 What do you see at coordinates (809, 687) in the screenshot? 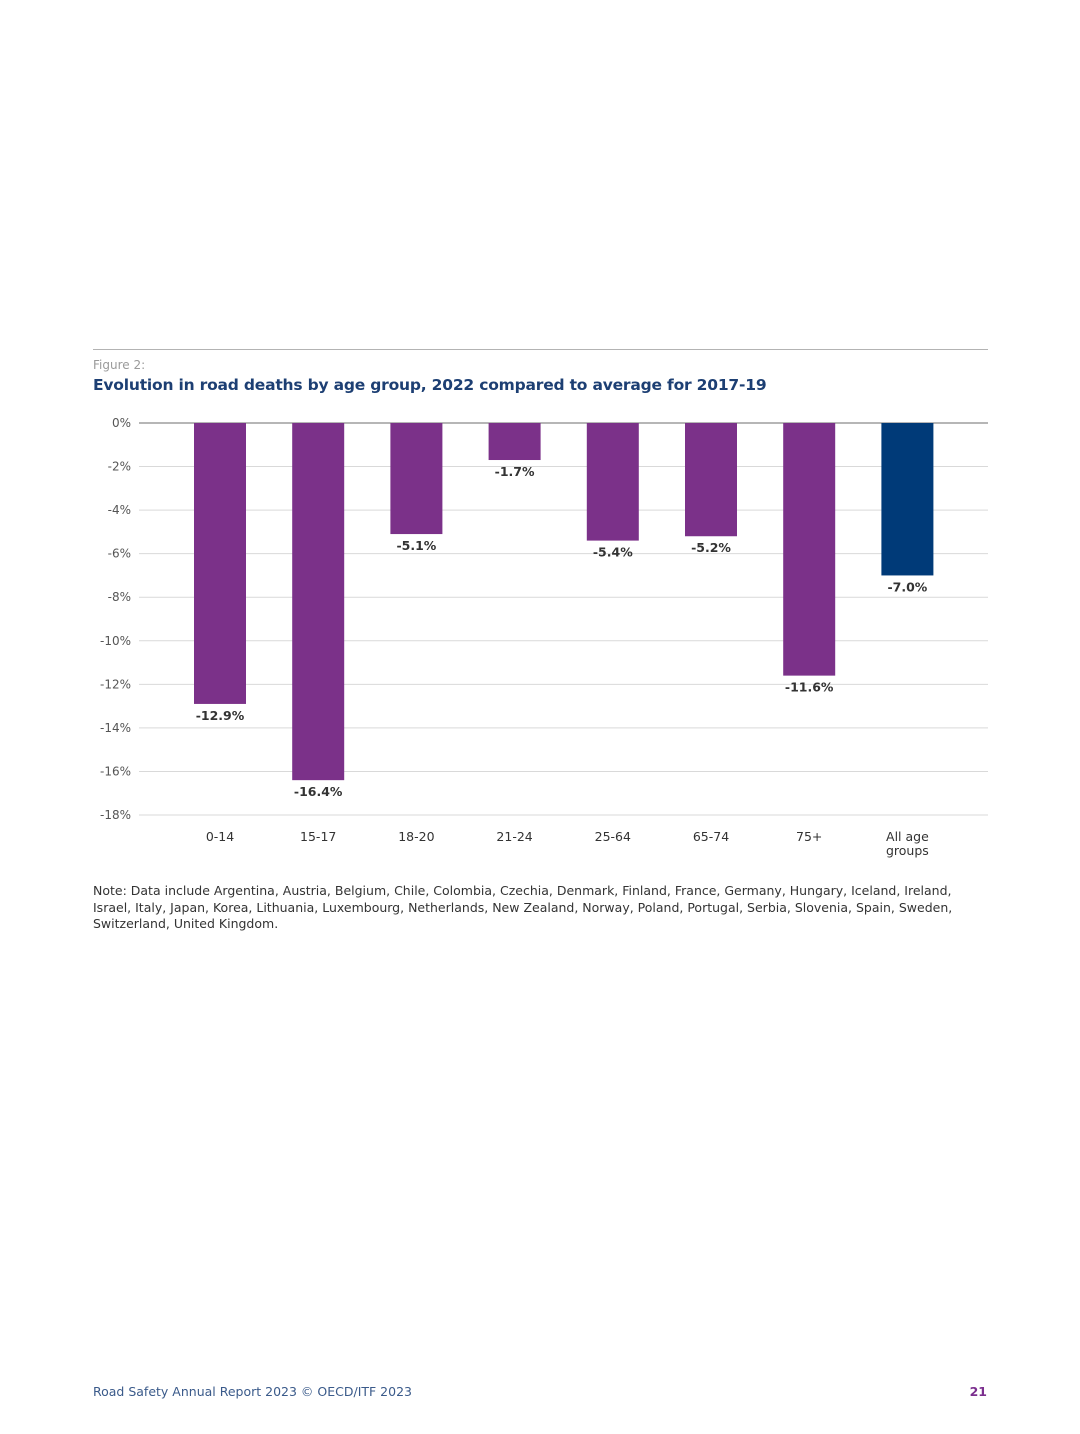
I see `data-label: -11.6%` at bounding box center [809, 687].